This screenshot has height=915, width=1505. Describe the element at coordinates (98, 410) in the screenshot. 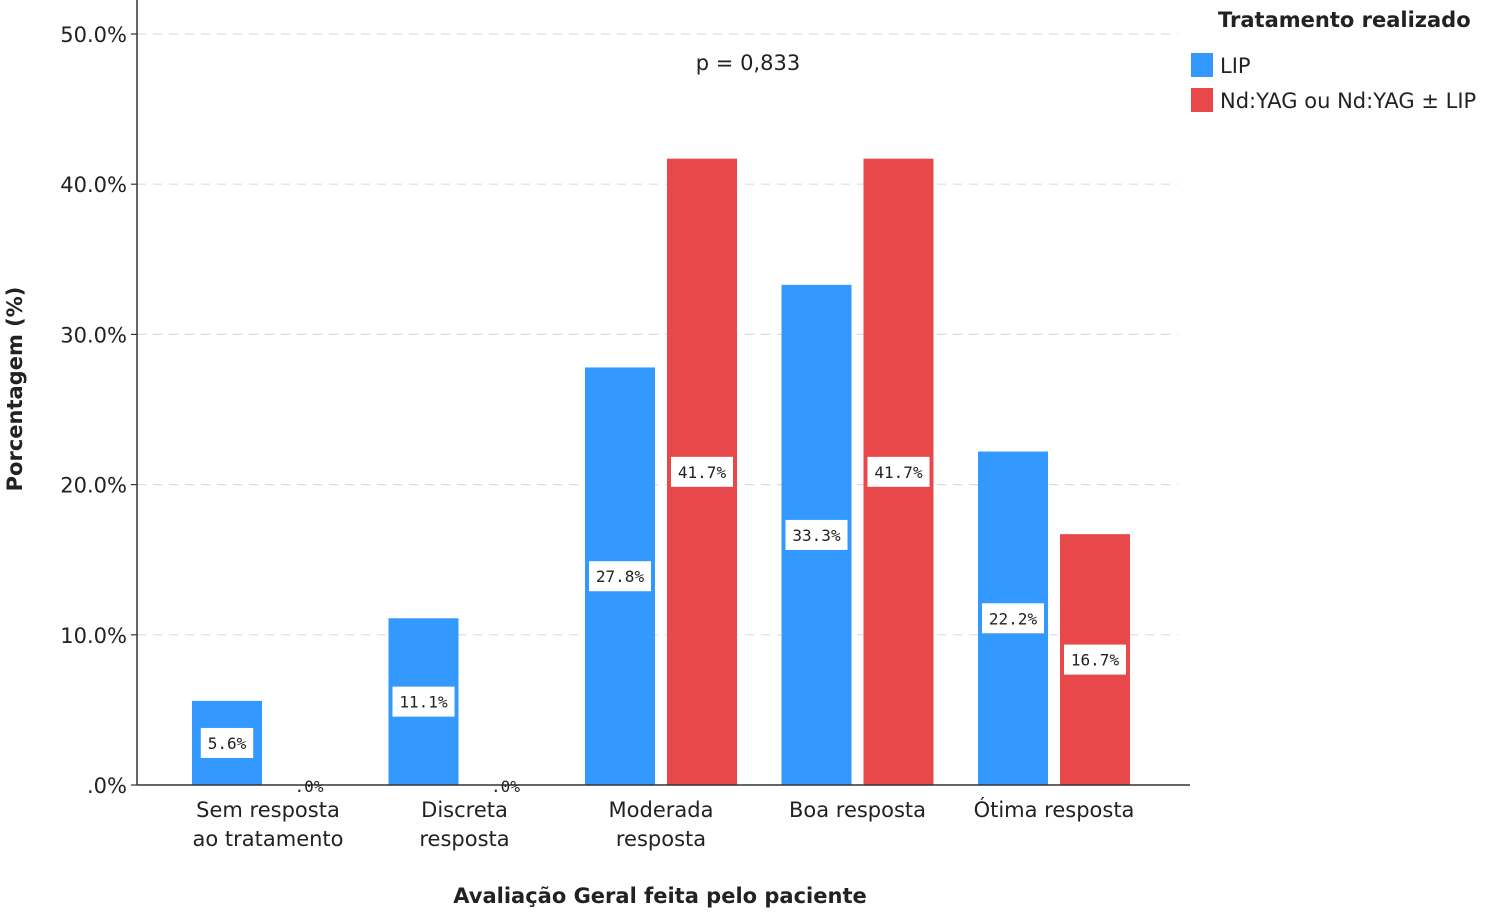

I see `y-tick-labels: .0% 10.0% 20.0% 30.0% 40.0% 50.0%` at that location.